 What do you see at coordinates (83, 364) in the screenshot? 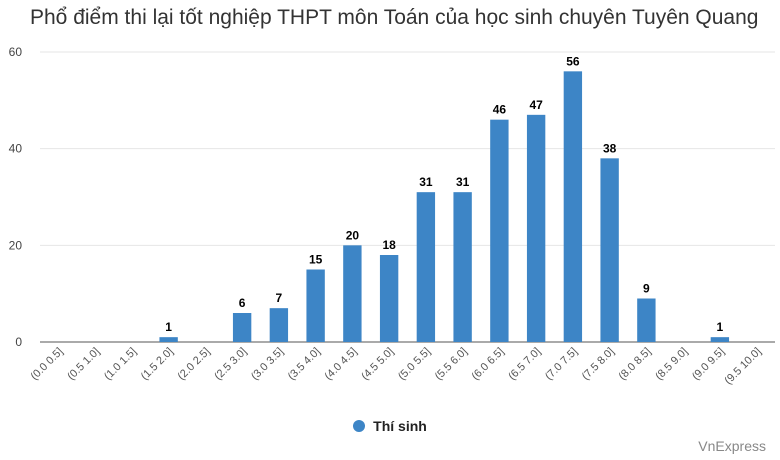
I see `x-tick-label: (0.5 1.0]` at bounding box center [83, 364].